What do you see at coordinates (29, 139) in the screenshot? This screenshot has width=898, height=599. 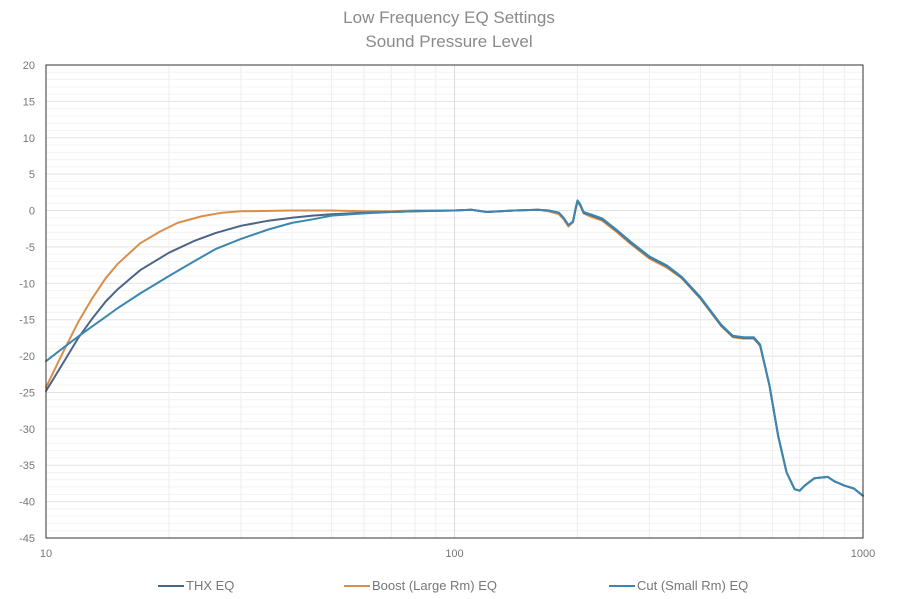 I see `y-tick-label: 10` at bounding box center [29, 139].